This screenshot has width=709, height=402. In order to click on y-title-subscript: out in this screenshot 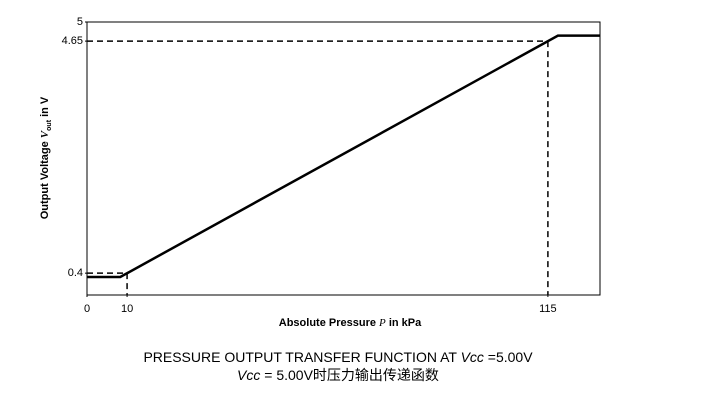, I will do `click(49, 125)`.